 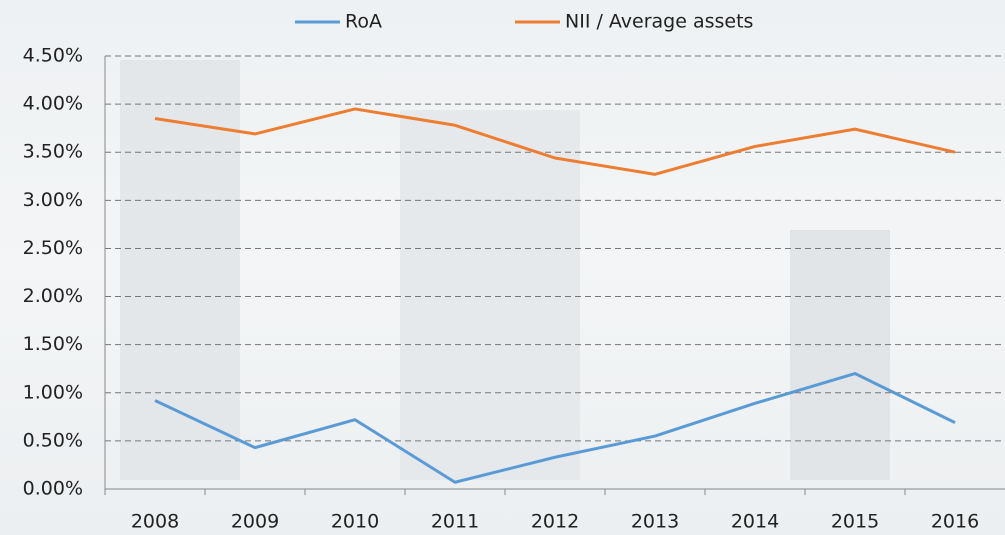 I want to click on x-tick-label: 2016, so click(x=955, y=522).